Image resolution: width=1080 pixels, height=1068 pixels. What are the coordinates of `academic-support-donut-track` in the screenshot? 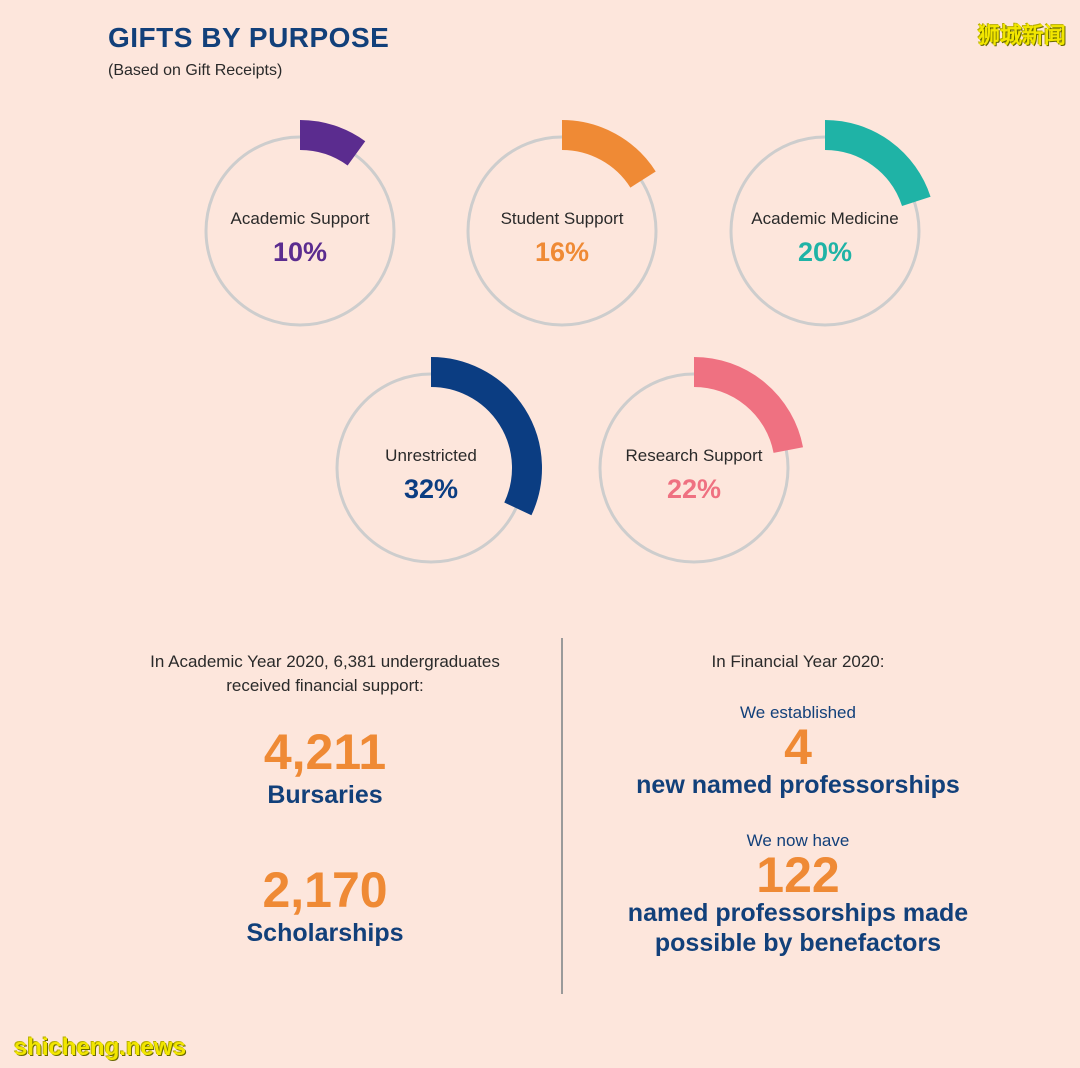 It's located at (300, 231).